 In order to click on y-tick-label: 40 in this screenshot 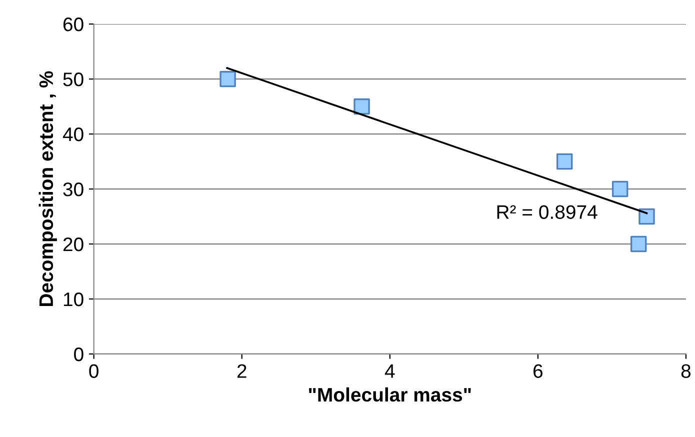, I will do `click(73, 134)`.